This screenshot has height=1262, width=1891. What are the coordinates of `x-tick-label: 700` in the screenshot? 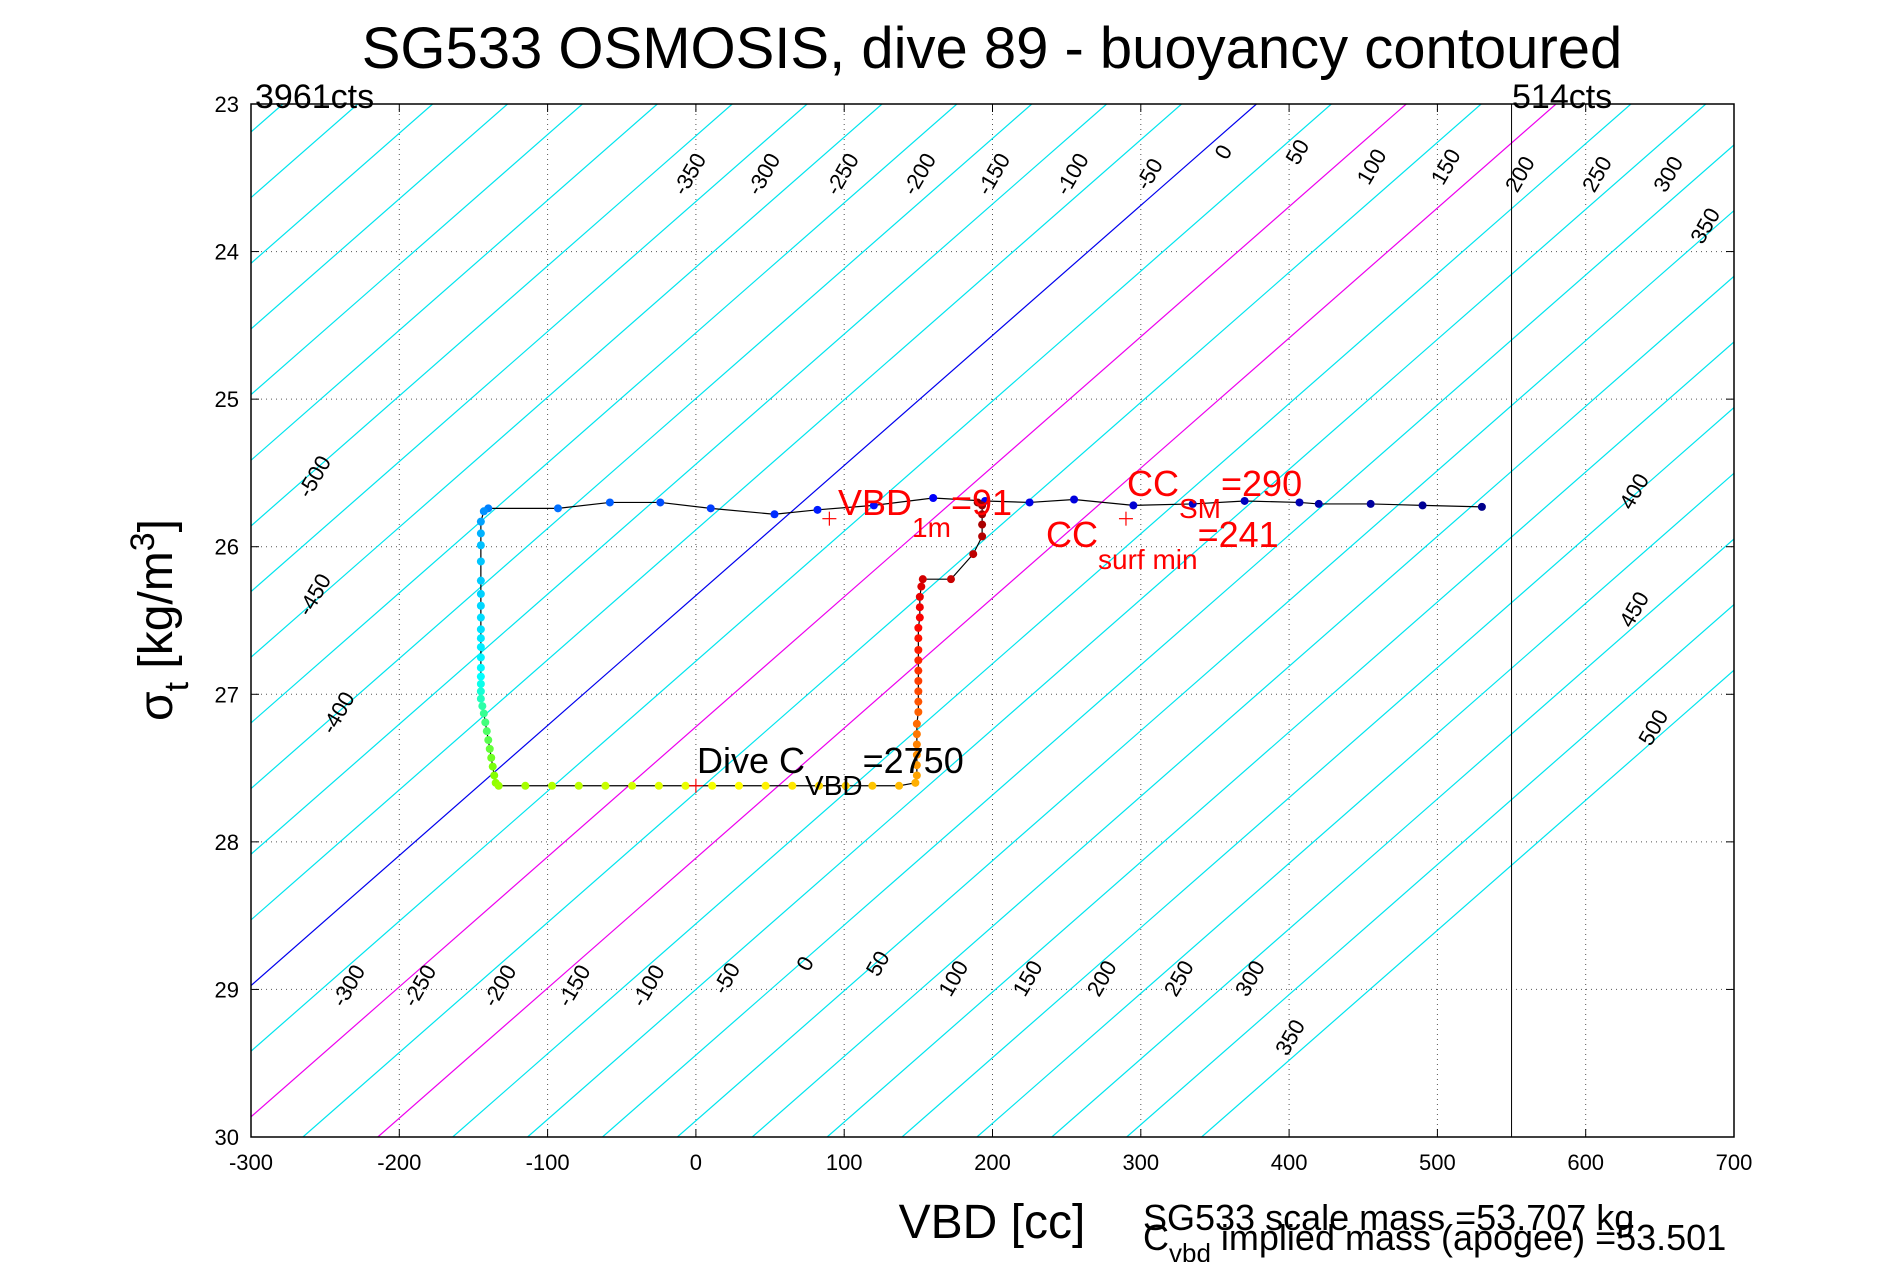 It's located at (1734, 1162).